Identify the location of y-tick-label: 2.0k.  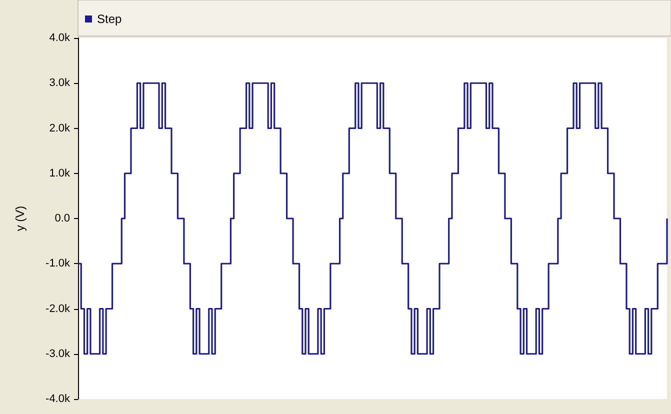
(59, 128).